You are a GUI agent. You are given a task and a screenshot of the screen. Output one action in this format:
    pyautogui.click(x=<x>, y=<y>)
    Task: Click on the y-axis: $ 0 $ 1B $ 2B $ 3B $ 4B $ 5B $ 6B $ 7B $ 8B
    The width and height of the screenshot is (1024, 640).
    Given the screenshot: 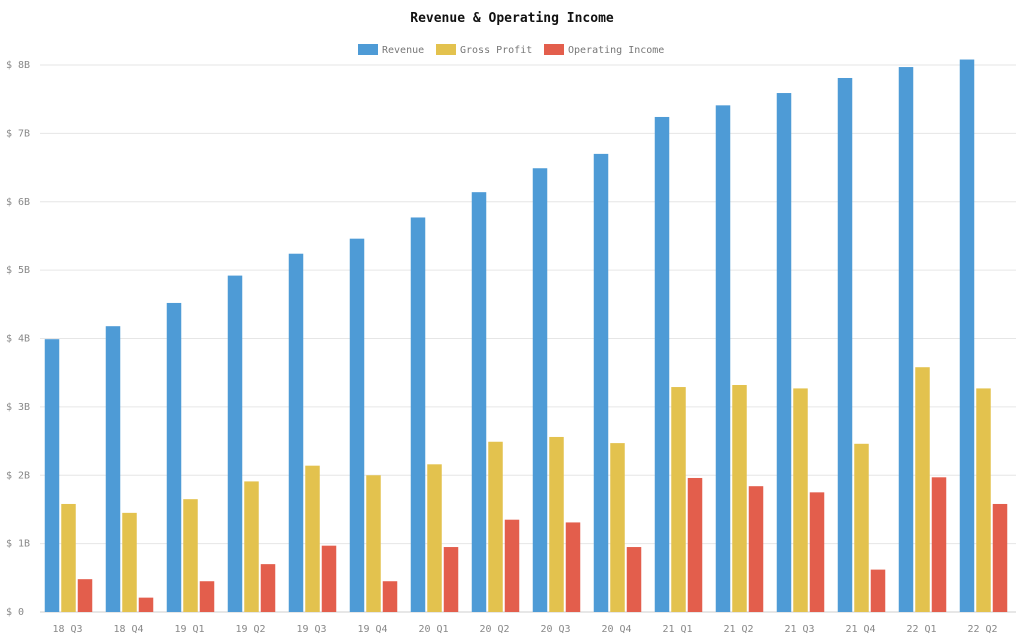 What is the action you would take?
    pyautogui.click(x=18, y=339)
    